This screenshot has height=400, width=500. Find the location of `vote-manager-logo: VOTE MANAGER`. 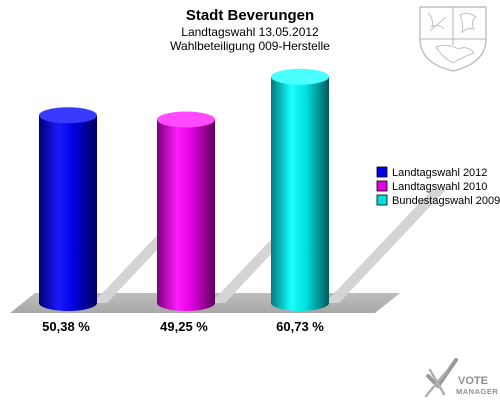

vote-manager-logo: VOTE MANAGER is located at coordinates (461, 378).